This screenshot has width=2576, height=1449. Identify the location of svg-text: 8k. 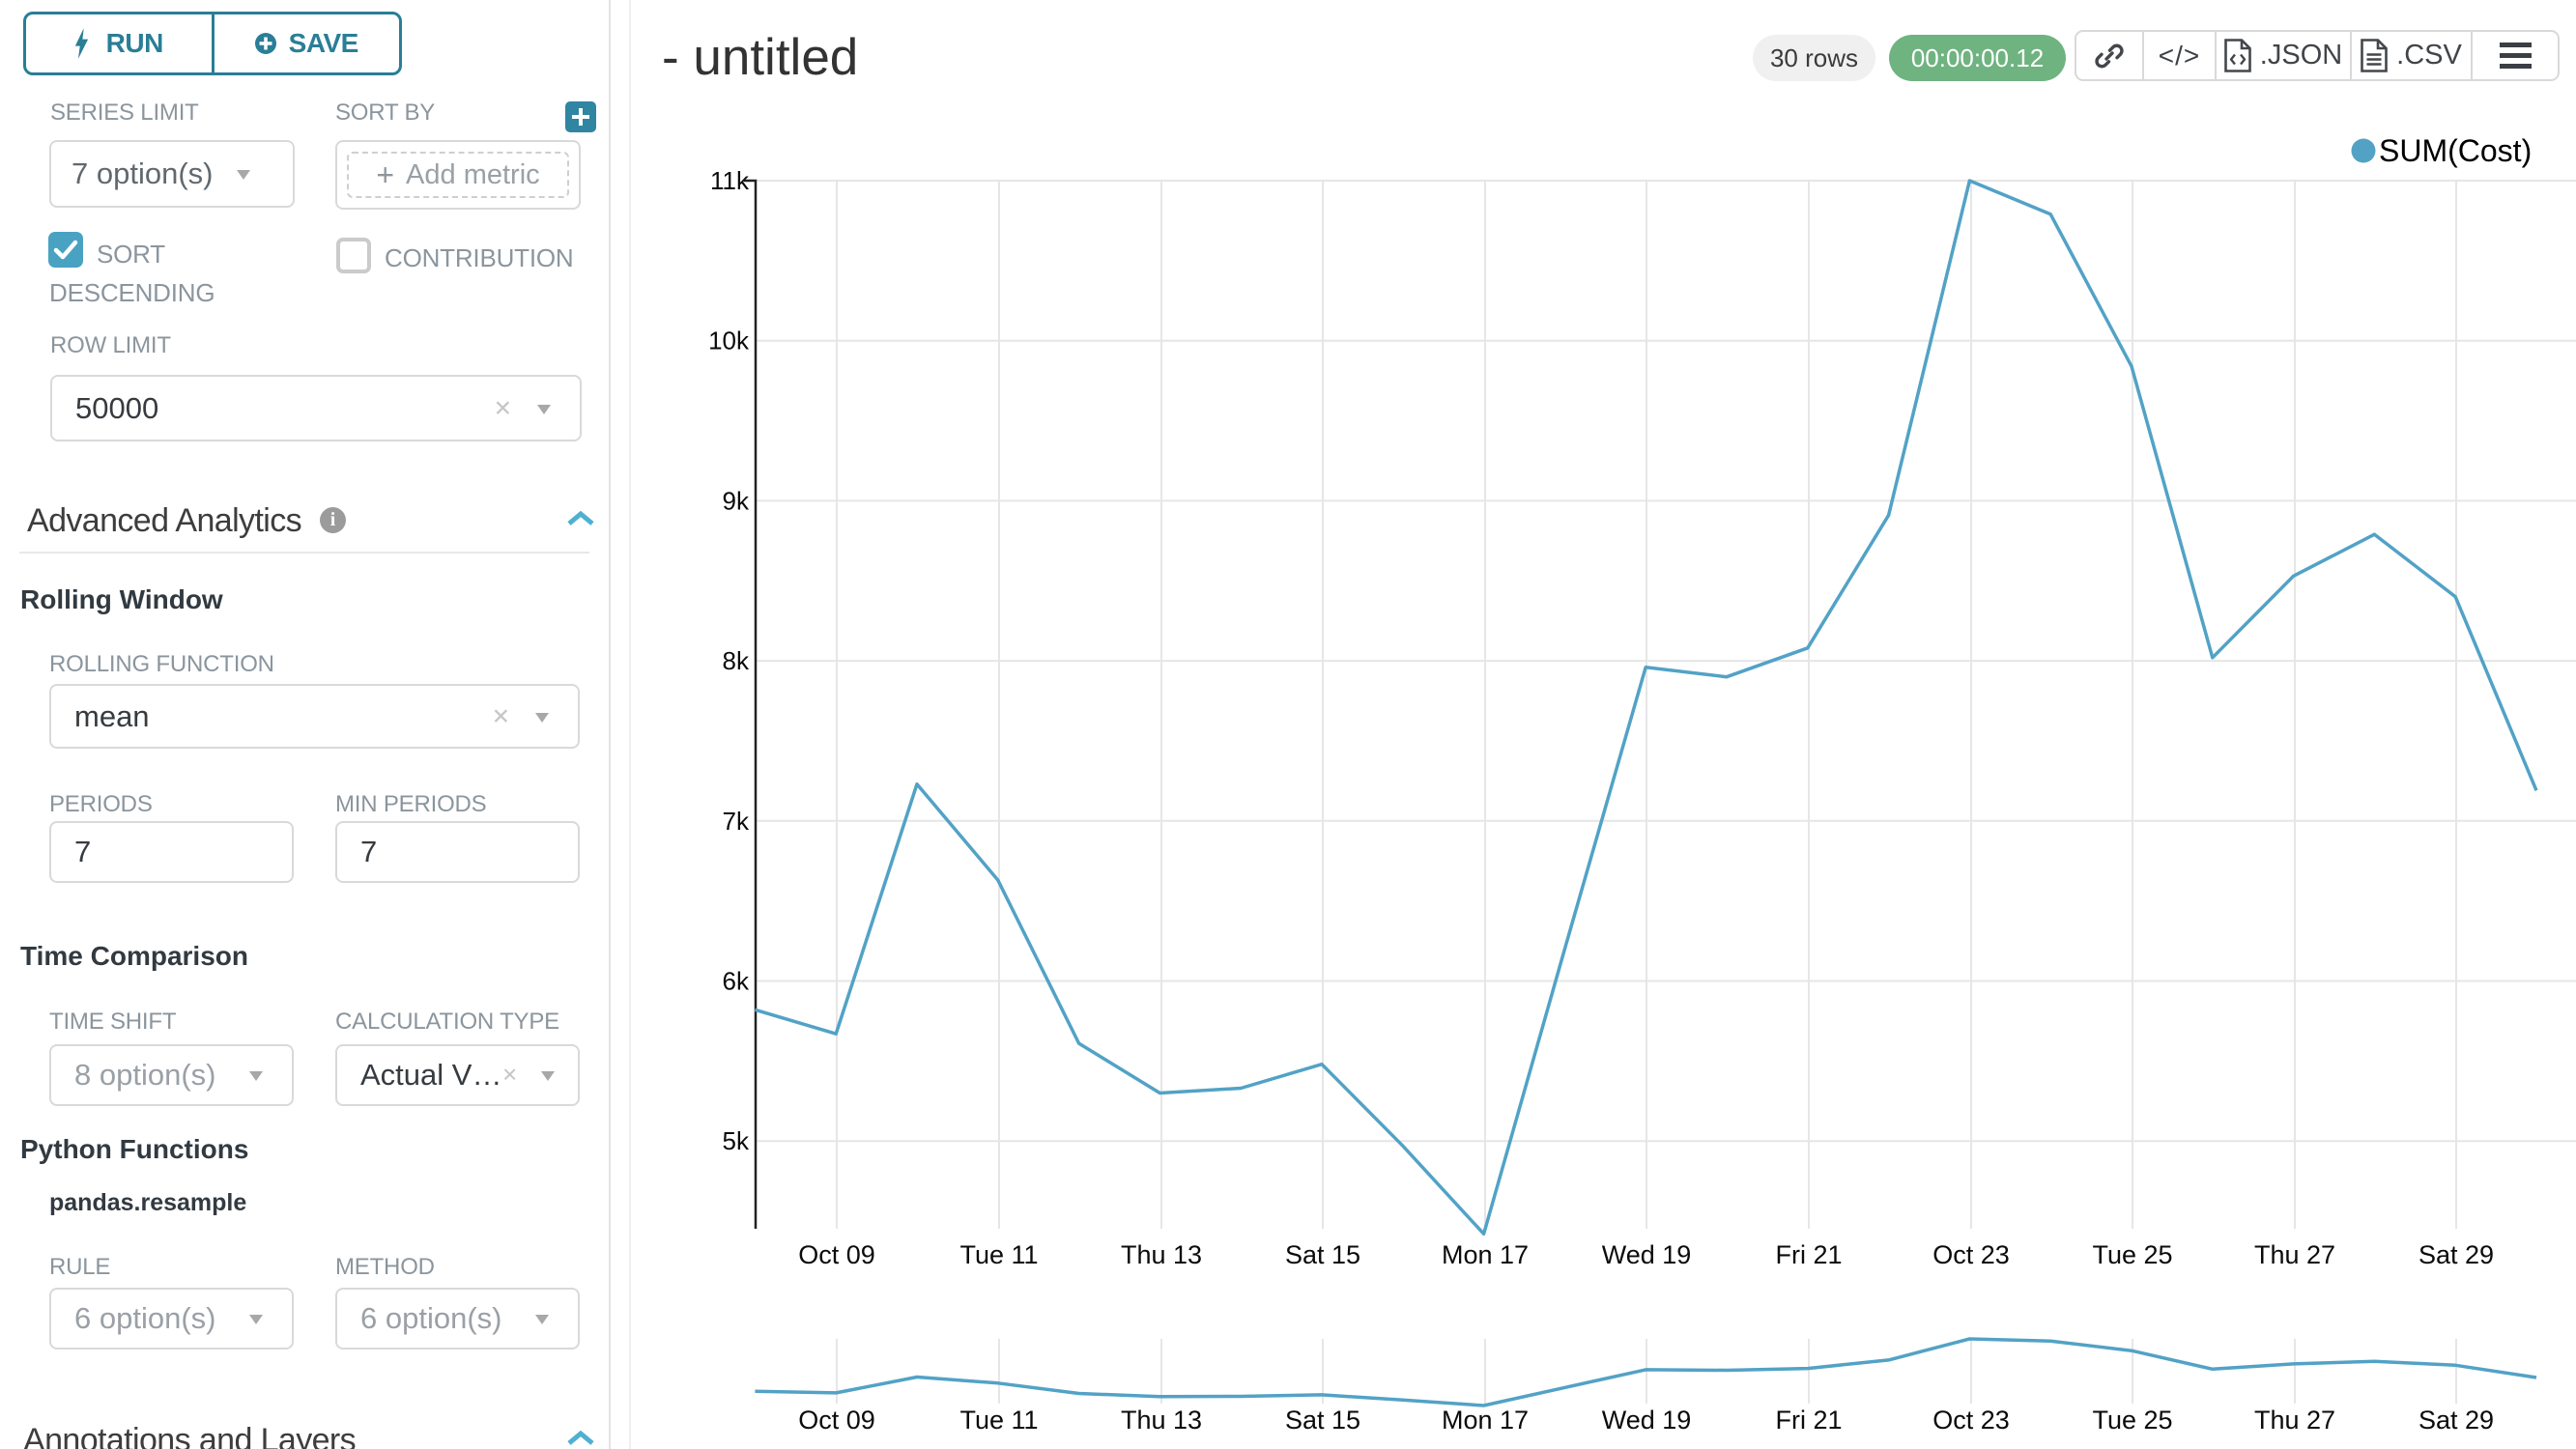
(737, 660).